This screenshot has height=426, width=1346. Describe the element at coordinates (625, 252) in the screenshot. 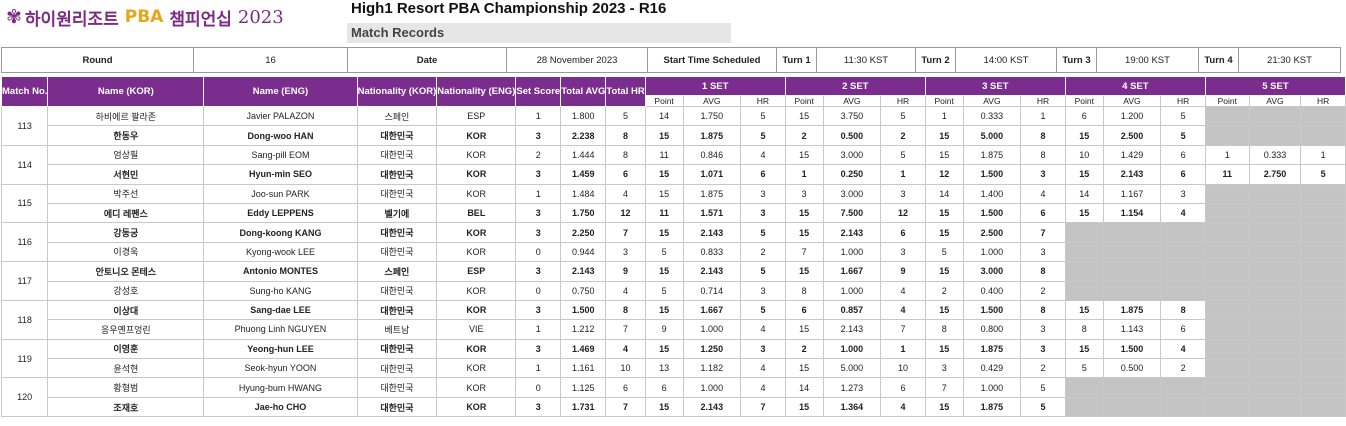

I see `total-hr: 3` at that location.